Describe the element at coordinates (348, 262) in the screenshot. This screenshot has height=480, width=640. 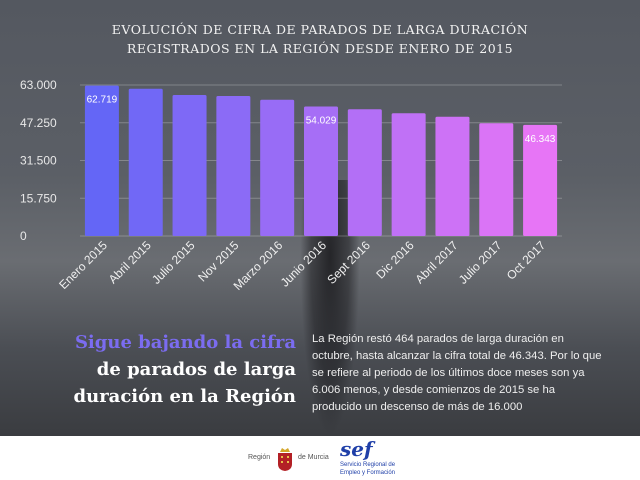
I see `x-tick-label: Sept 2016` at that location.